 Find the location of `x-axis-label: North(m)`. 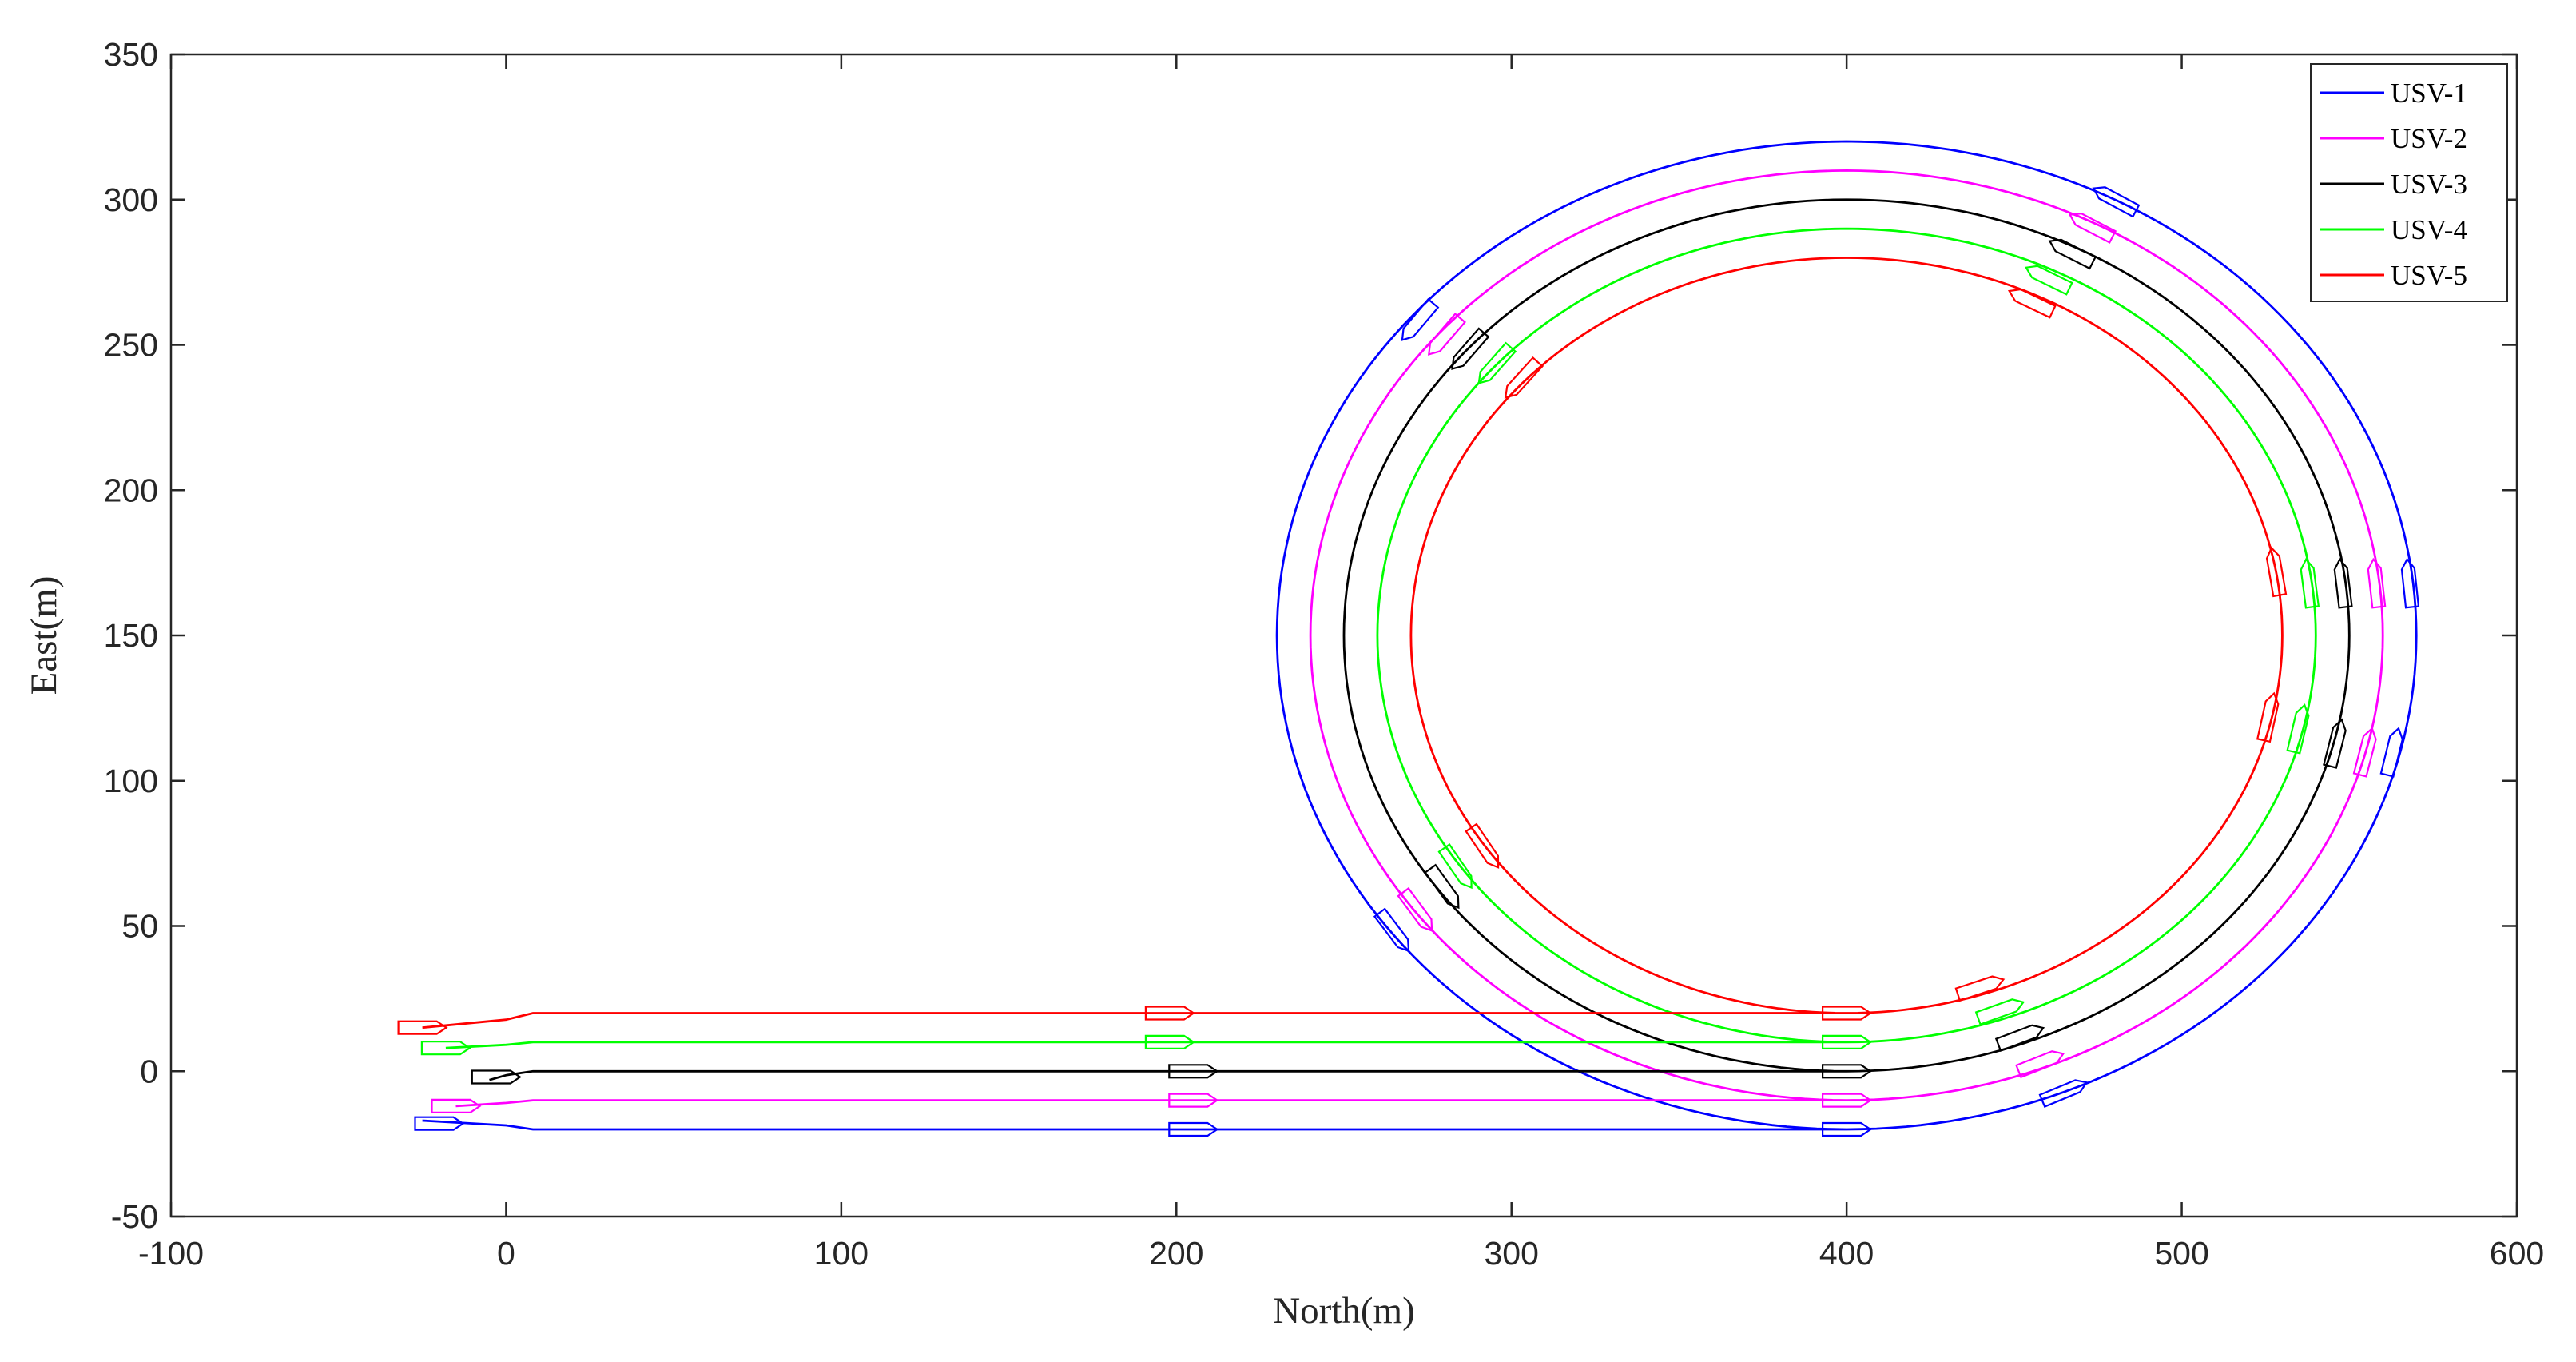

x-axis-label: North(m) is located at coordinates (1344, 1311).